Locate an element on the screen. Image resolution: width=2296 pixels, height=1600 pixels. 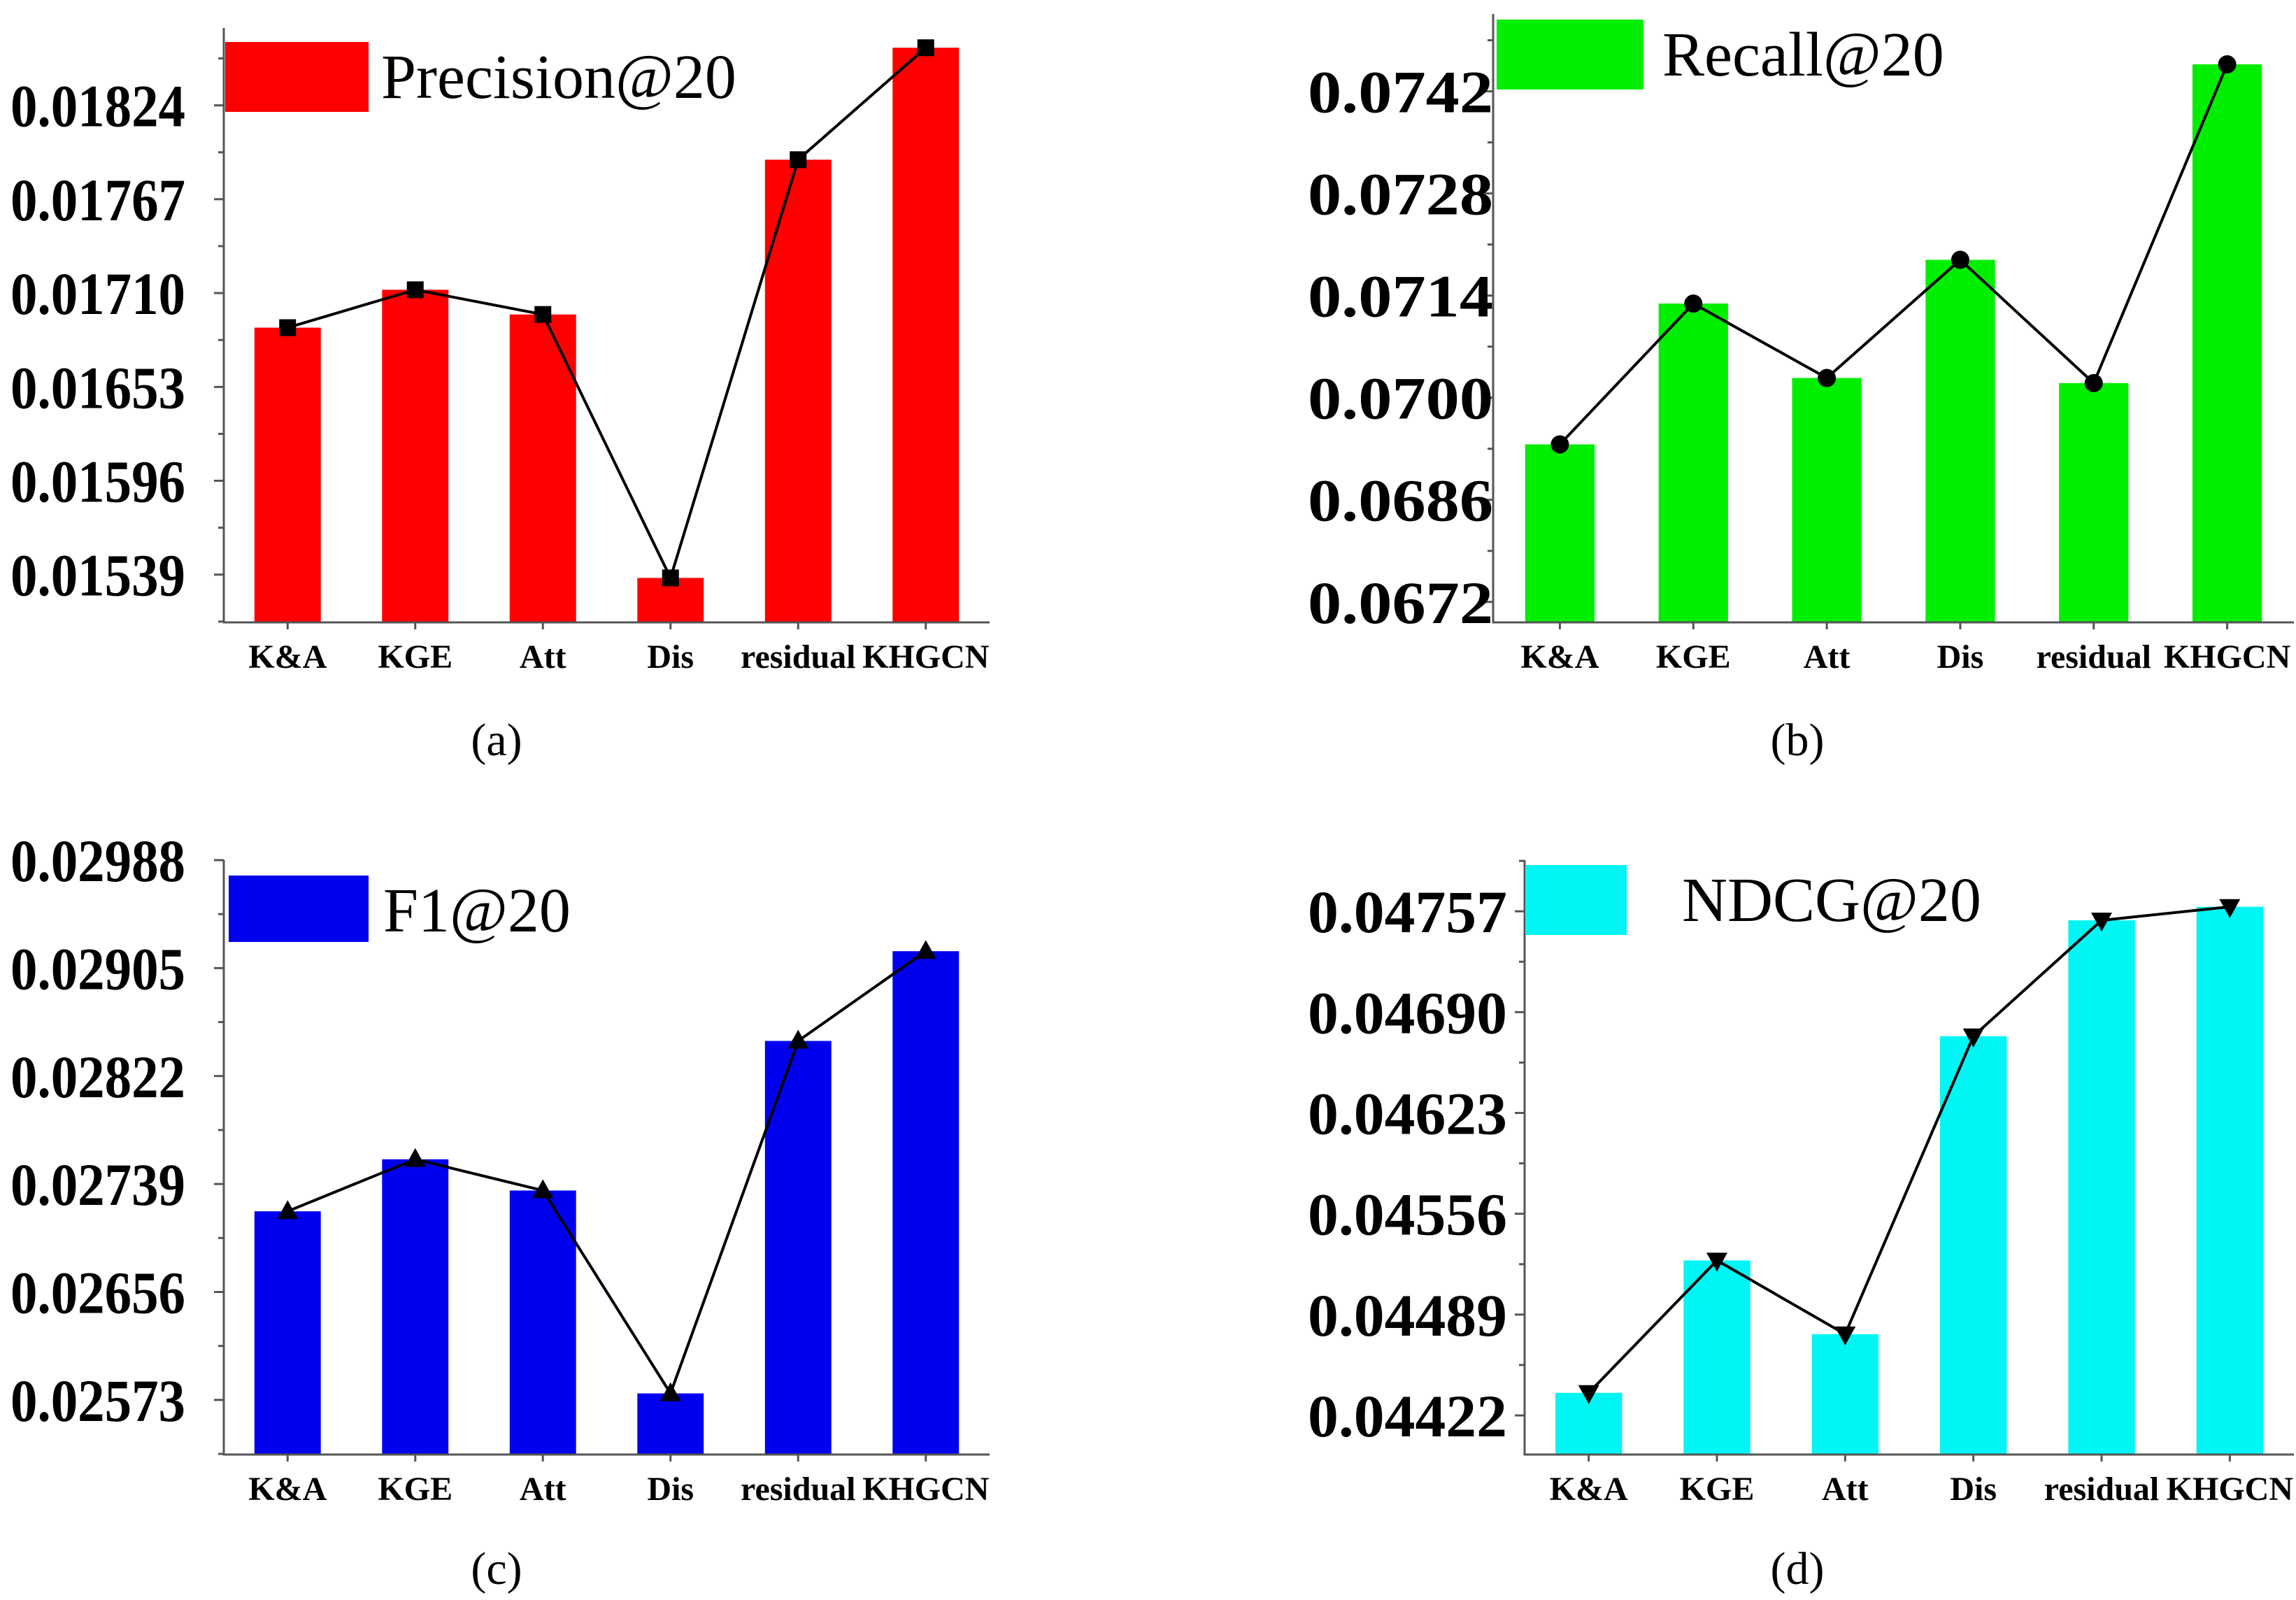
legend-label: Precision@20 is located at coordinates (558, 77).